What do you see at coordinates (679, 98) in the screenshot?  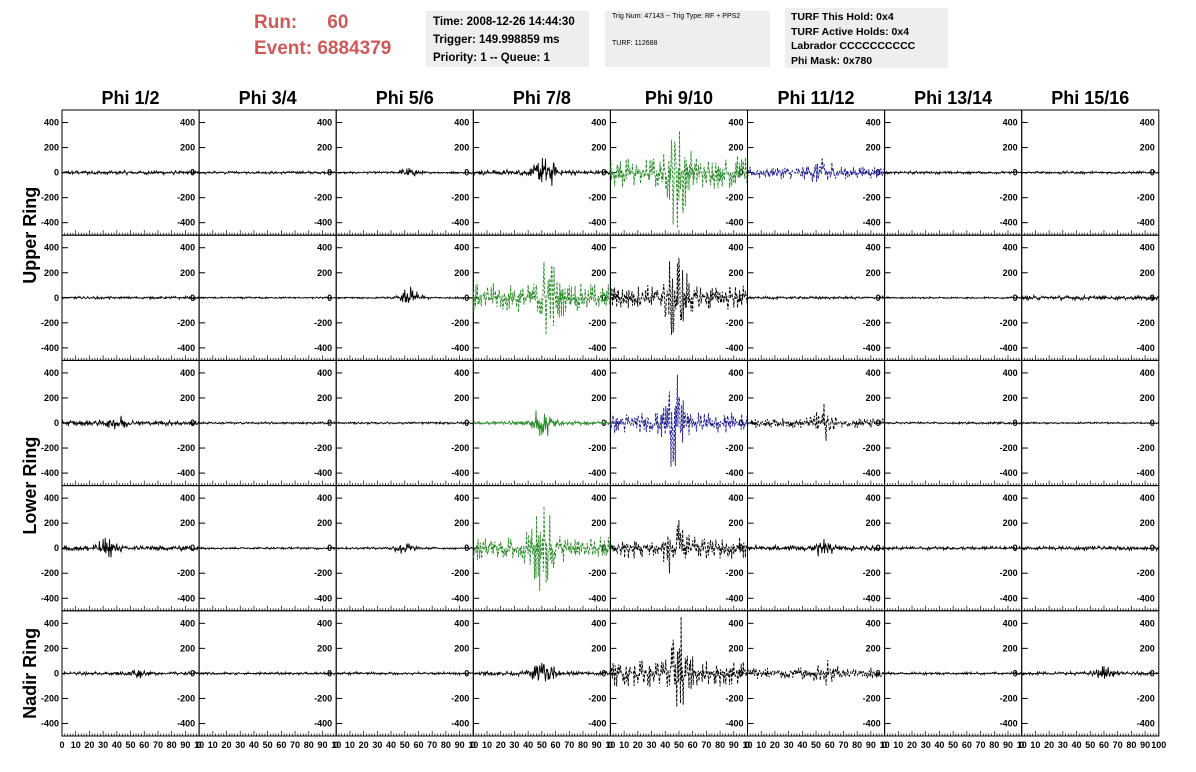 I see `column-header: Phi 9/10` at bounding box center [679, 98].